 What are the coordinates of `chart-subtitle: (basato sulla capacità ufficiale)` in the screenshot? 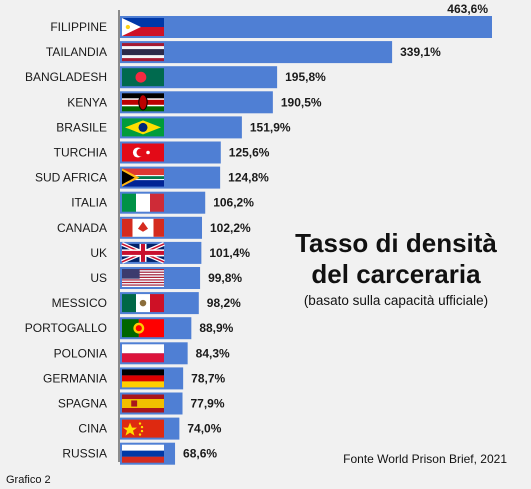 It's located at (396, 300).